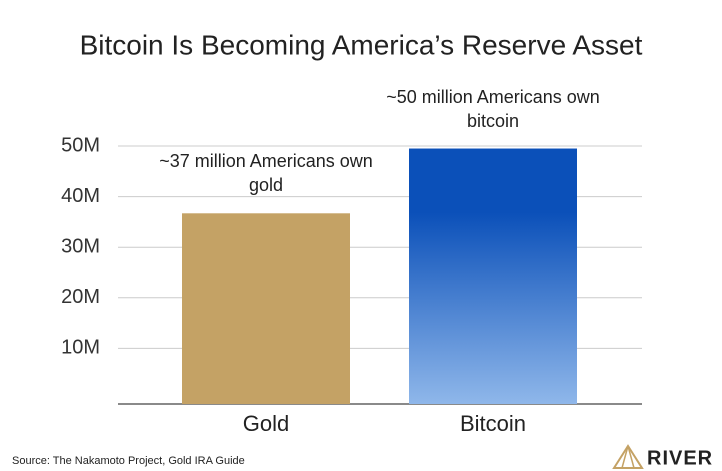 This screenshot has width=722, height=471. Describe the element at coordinates (493, 423) in the screenshot. I see `x-tick-label: Bitcoin` at that location.